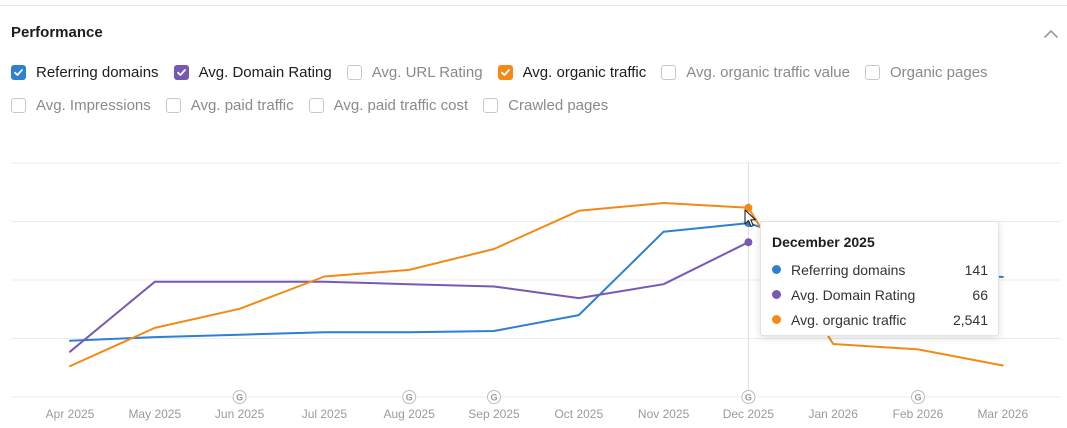 Image resolution: width=1067 pixels, height=428 pixels. I want to click on metric-toggle-organic-pages: Organic pages, so click(926, 72).